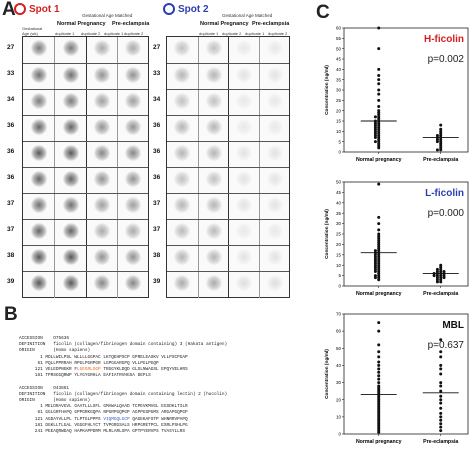  What do you see at coordinates (339, 79) in the screenshot?
I see `y-tick-label: 35` at bounding box center [339, 79].